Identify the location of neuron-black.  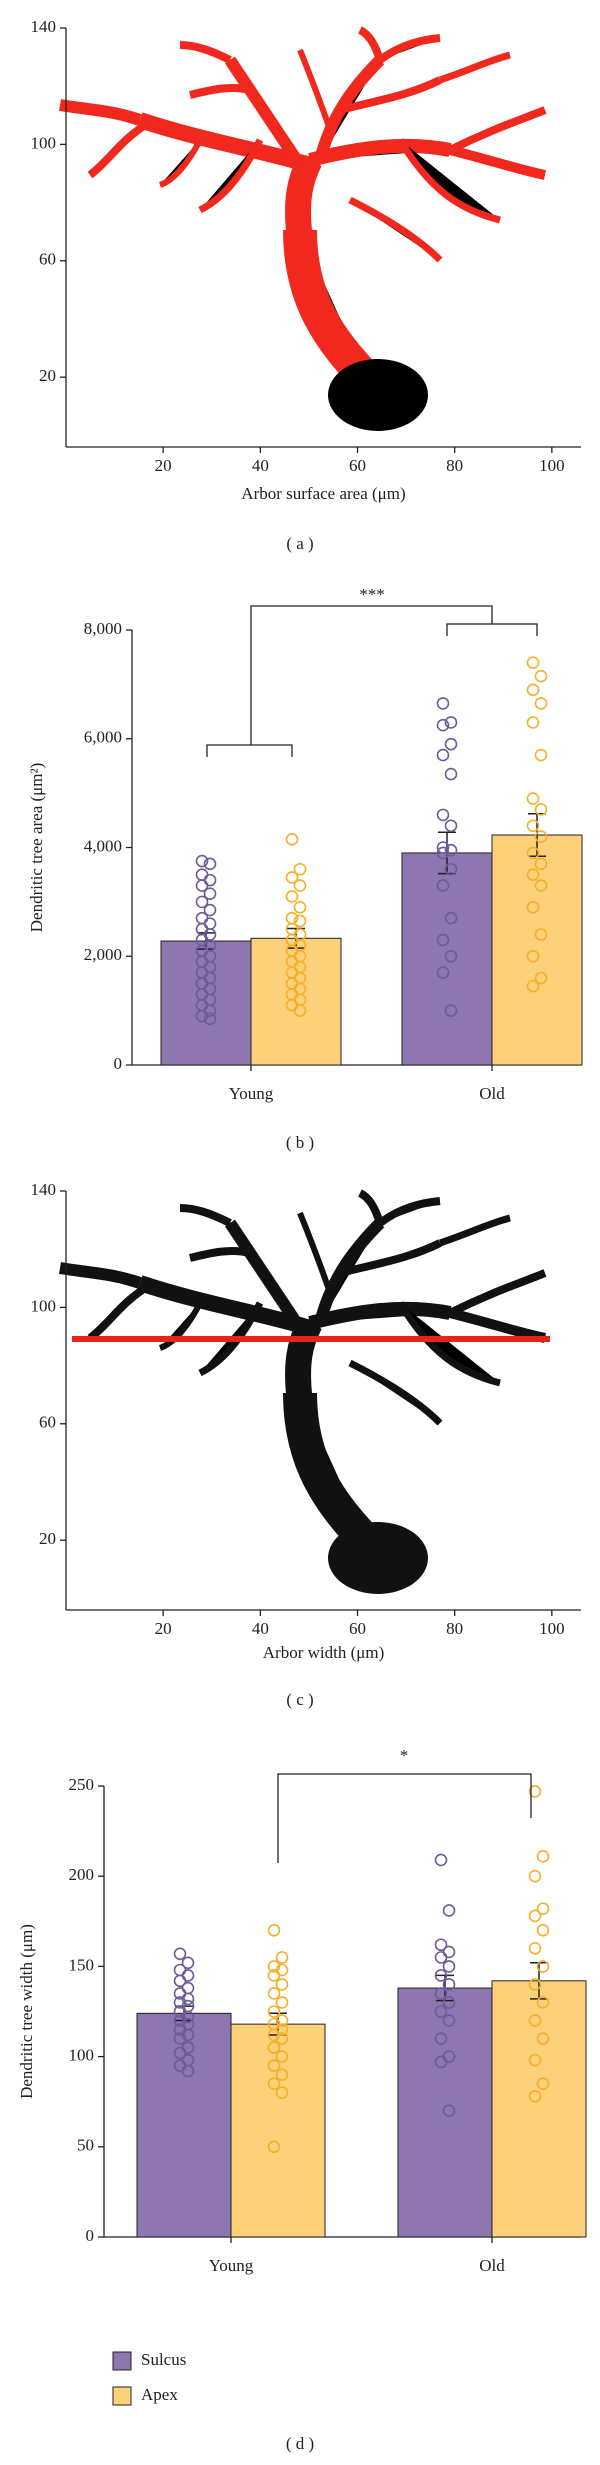
(302, 1393).